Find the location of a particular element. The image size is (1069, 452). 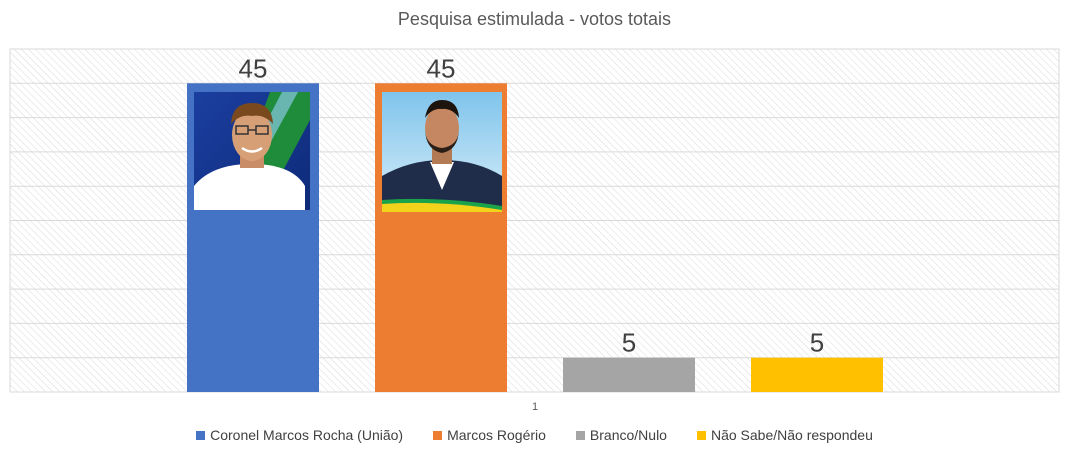

legend-item-coronel-marcos-rocha: Coronel Marcos Rocha (União) is located at coordinates (299, 435).